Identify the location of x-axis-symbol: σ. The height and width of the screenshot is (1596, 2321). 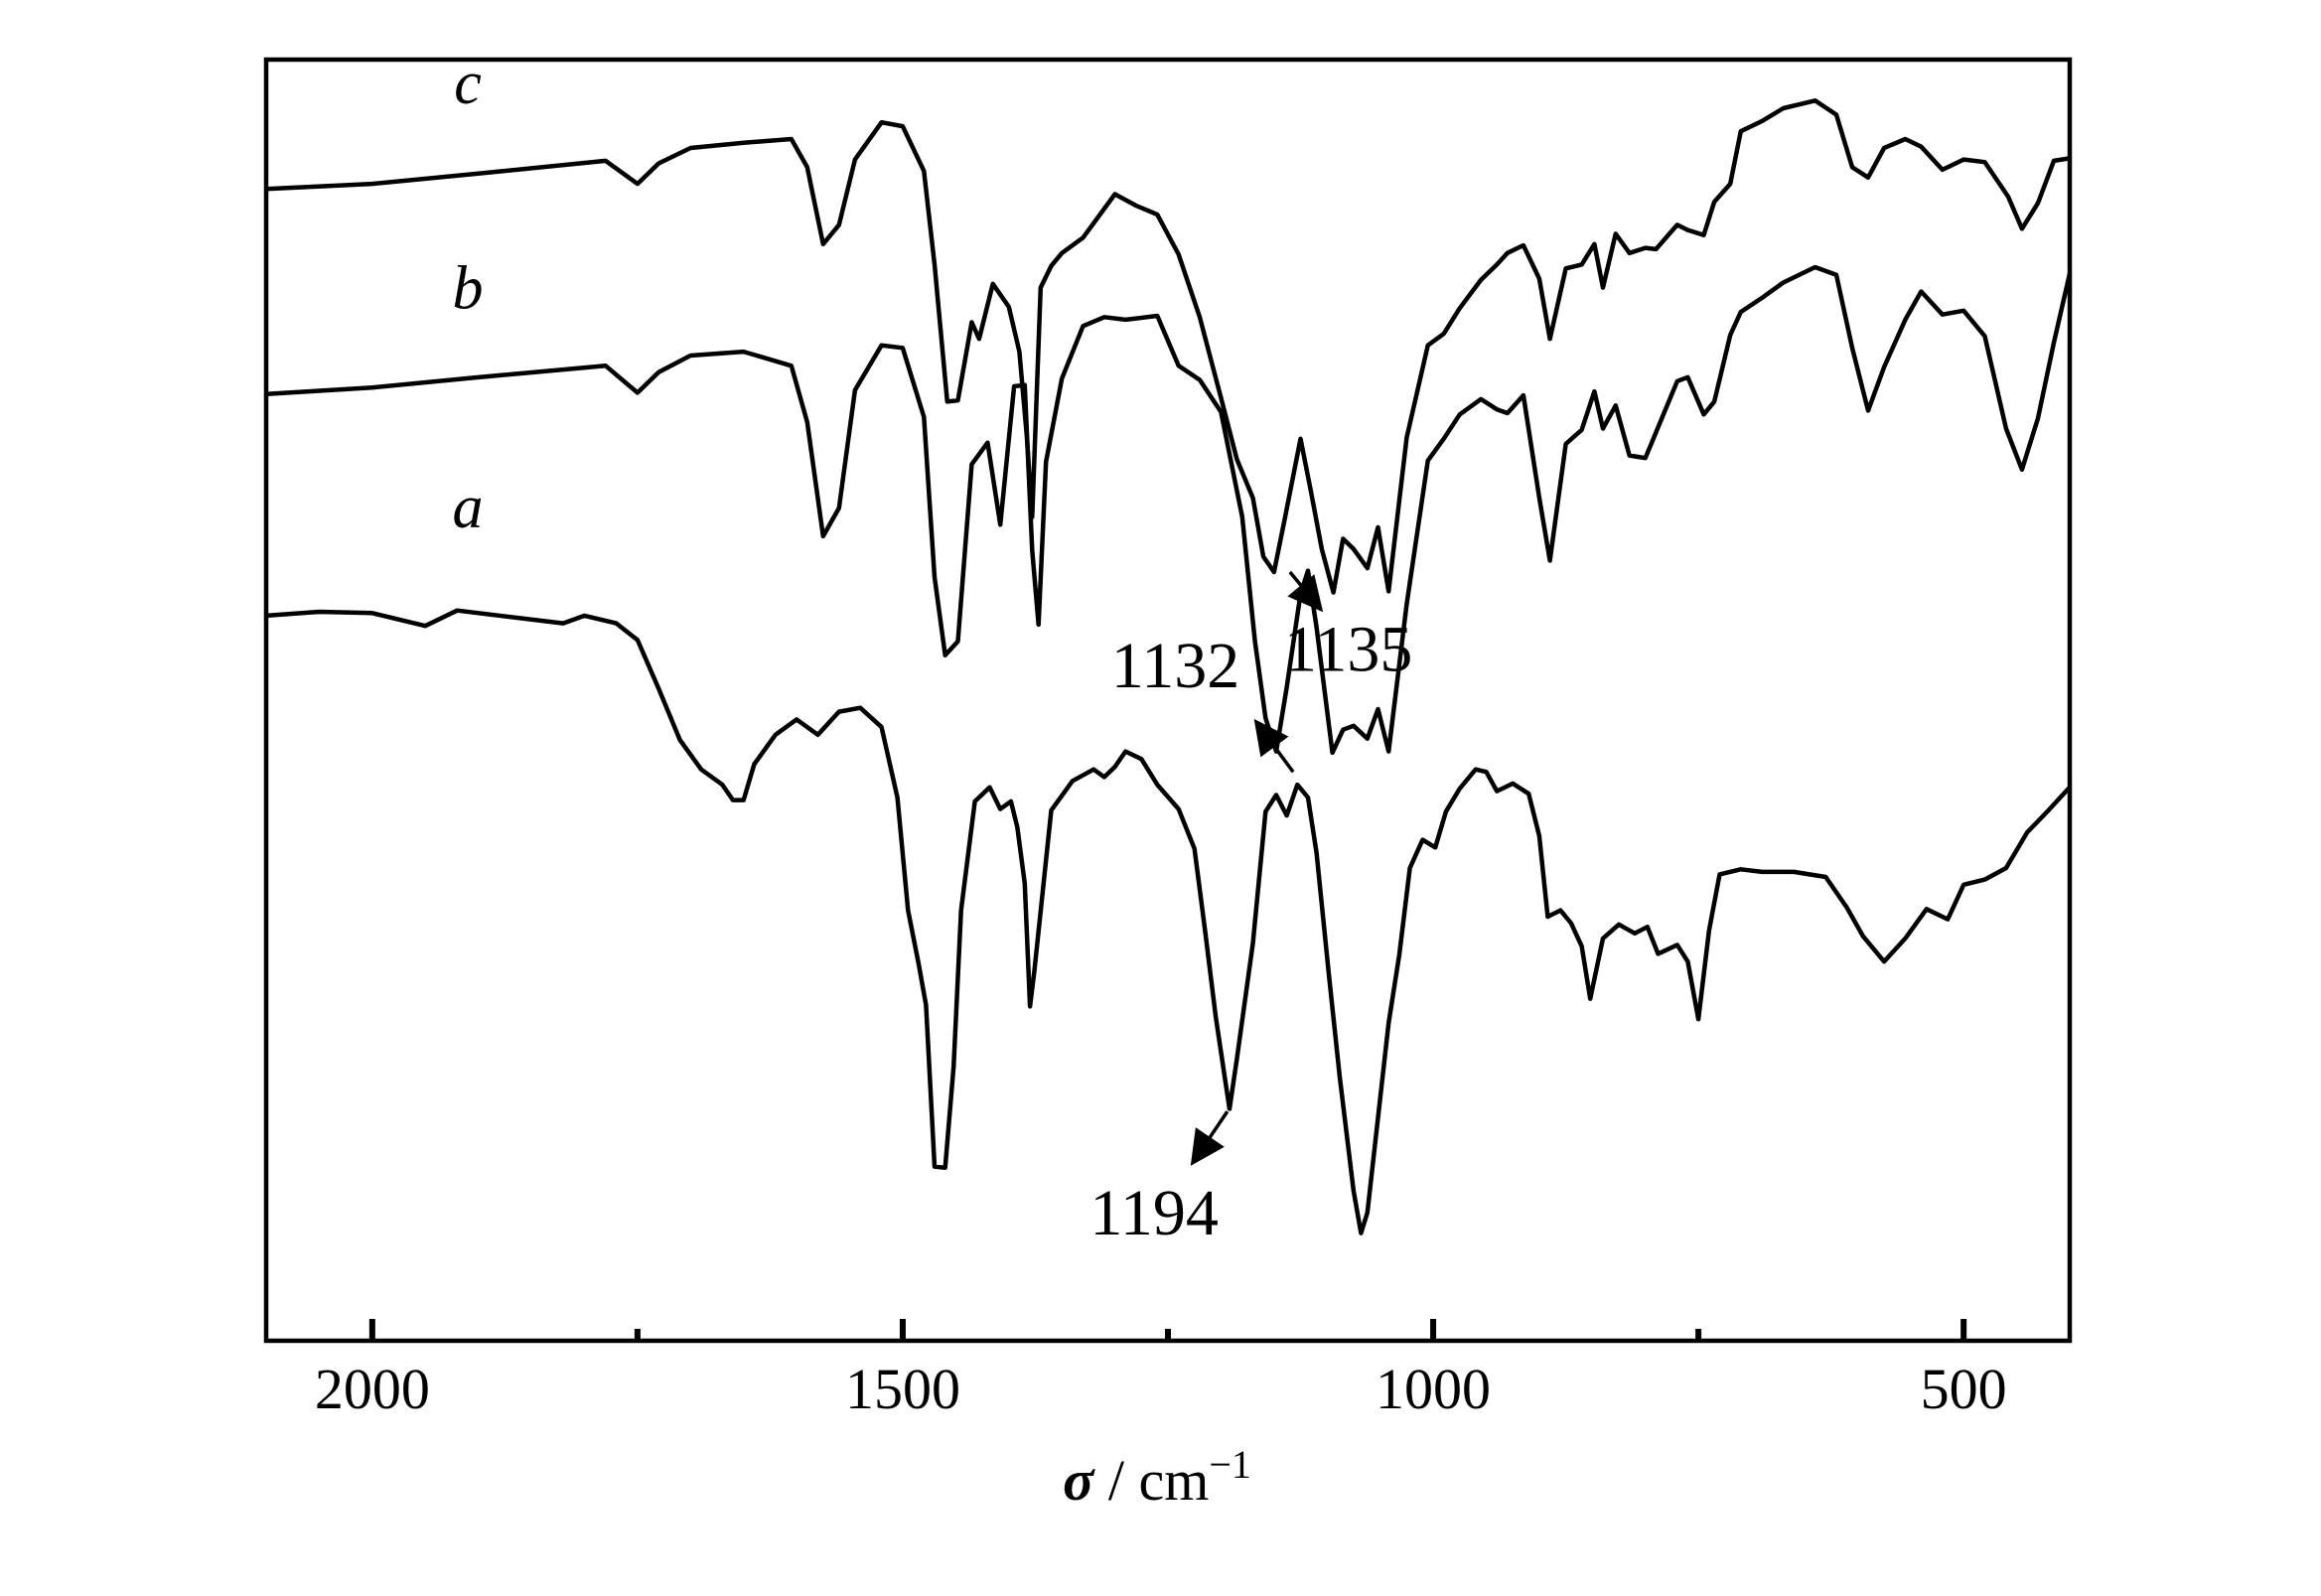
(1079, 1481).